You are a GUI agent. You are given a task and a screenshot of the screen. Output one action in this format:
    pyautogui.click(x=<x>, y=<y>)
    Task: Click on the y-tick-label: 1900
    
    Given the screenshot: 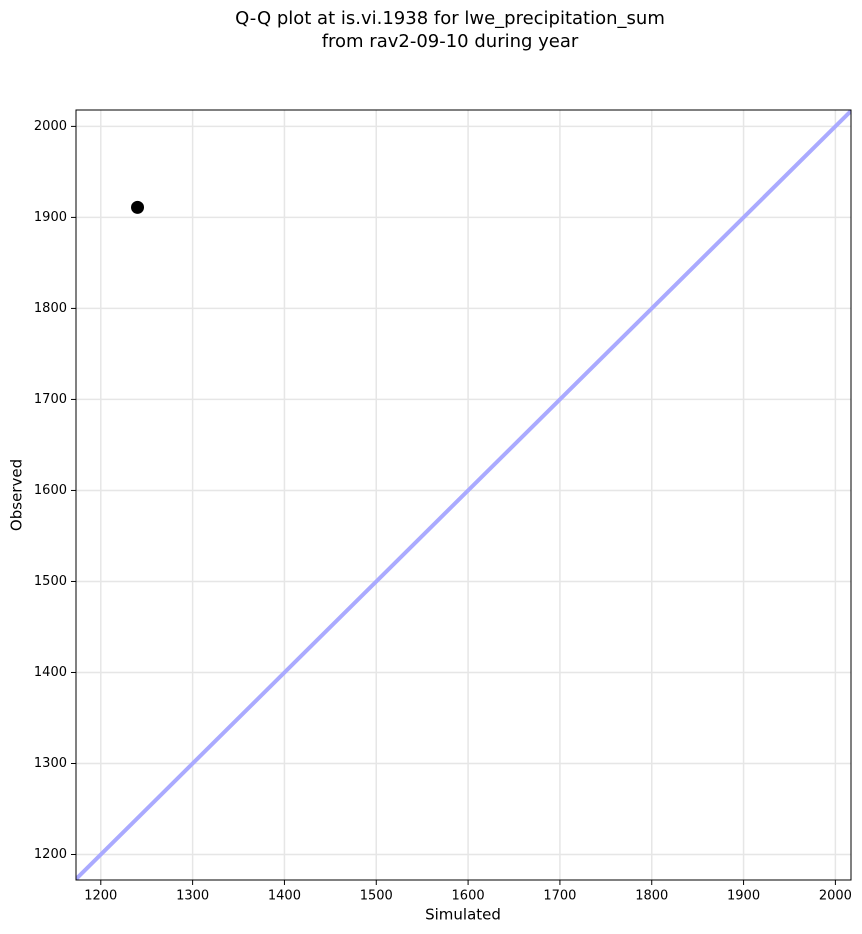 What is the action you would take?
    pyautogui.click(x=50, y=217)
    